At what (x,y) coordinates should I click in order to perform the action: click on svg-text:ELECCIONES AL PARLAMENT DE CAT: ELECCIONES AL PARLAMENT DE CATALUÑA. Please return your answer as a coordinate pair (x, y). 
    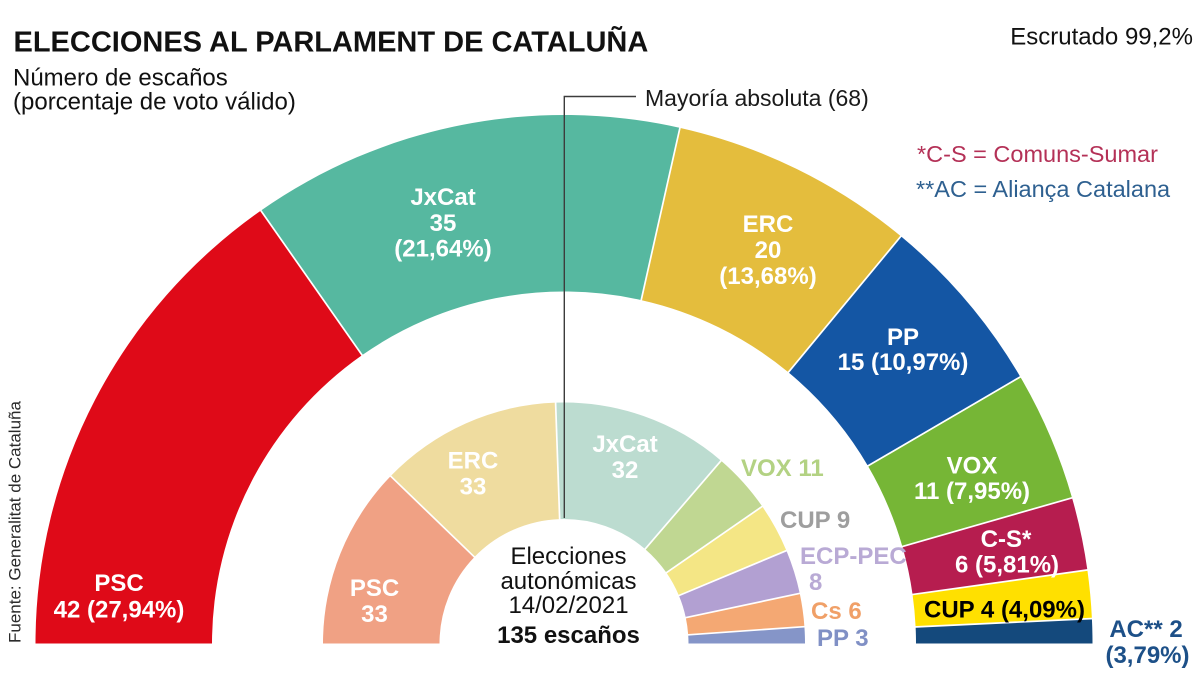
    Looking at the image, I should click on (331, 41).